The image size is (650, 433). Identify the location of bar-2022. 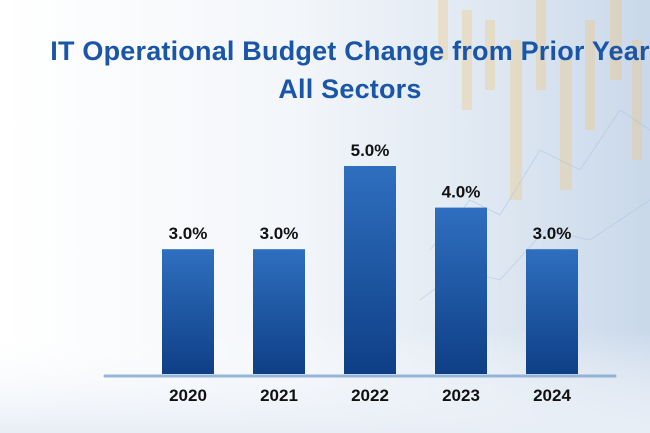
(370, 270).